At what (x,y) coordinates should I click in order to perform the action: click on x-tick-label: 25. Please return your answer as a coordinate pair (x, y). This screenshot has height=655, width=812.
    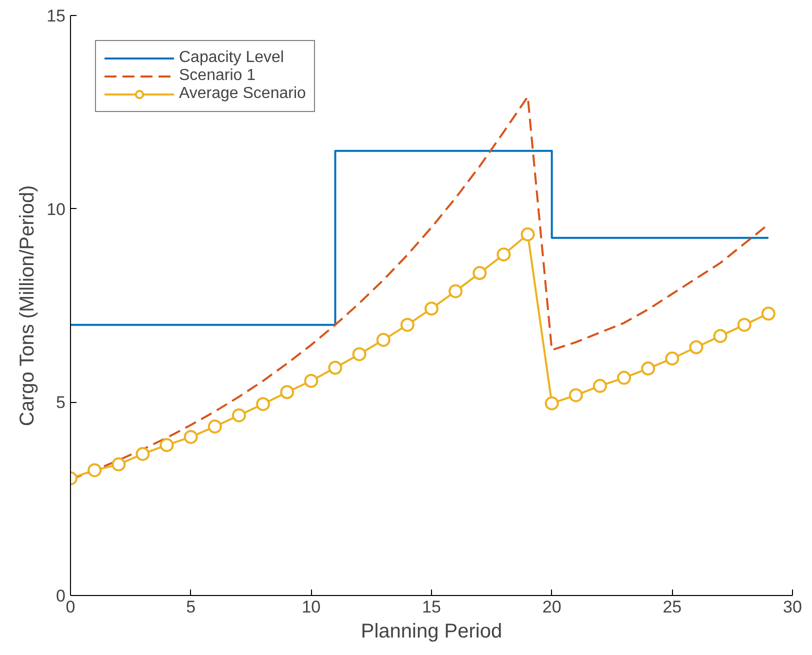
    Looking at the image, I should click on (672, 607).